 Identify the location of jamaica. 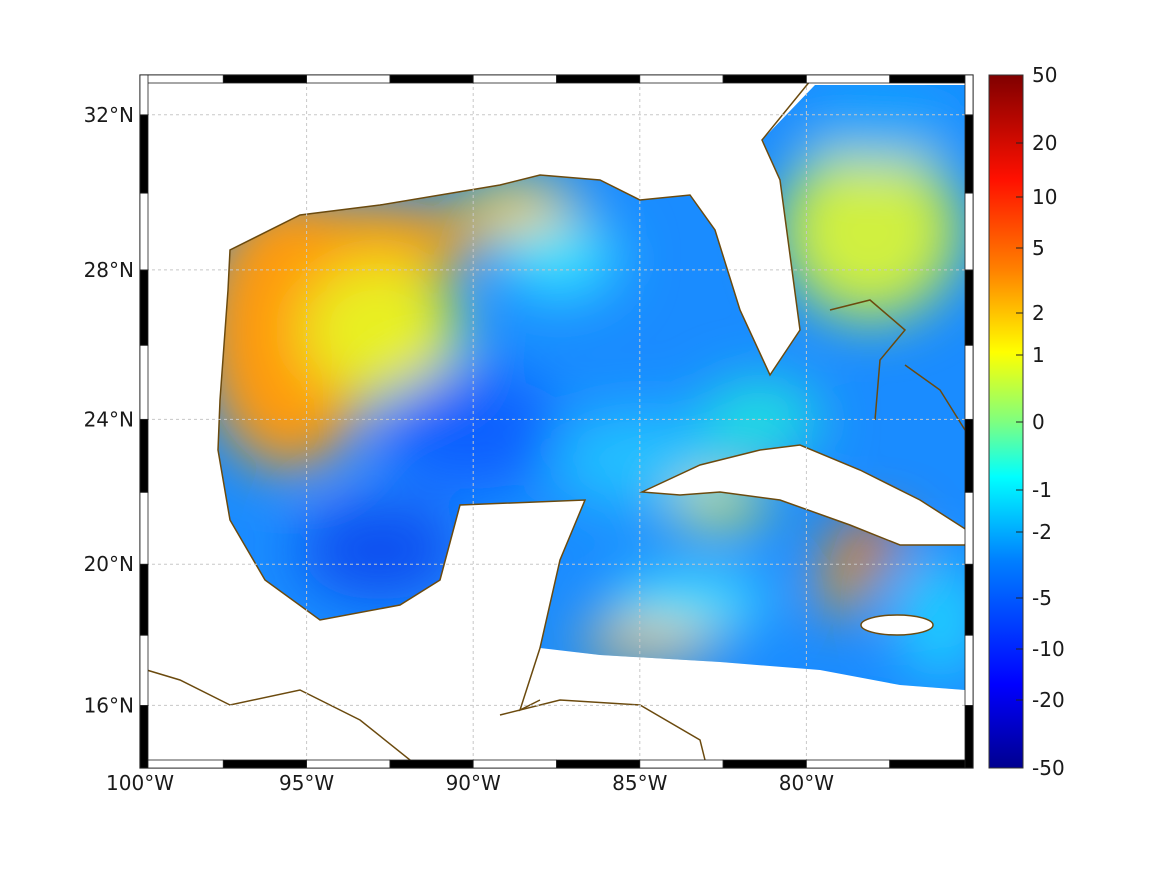
(897, 625).